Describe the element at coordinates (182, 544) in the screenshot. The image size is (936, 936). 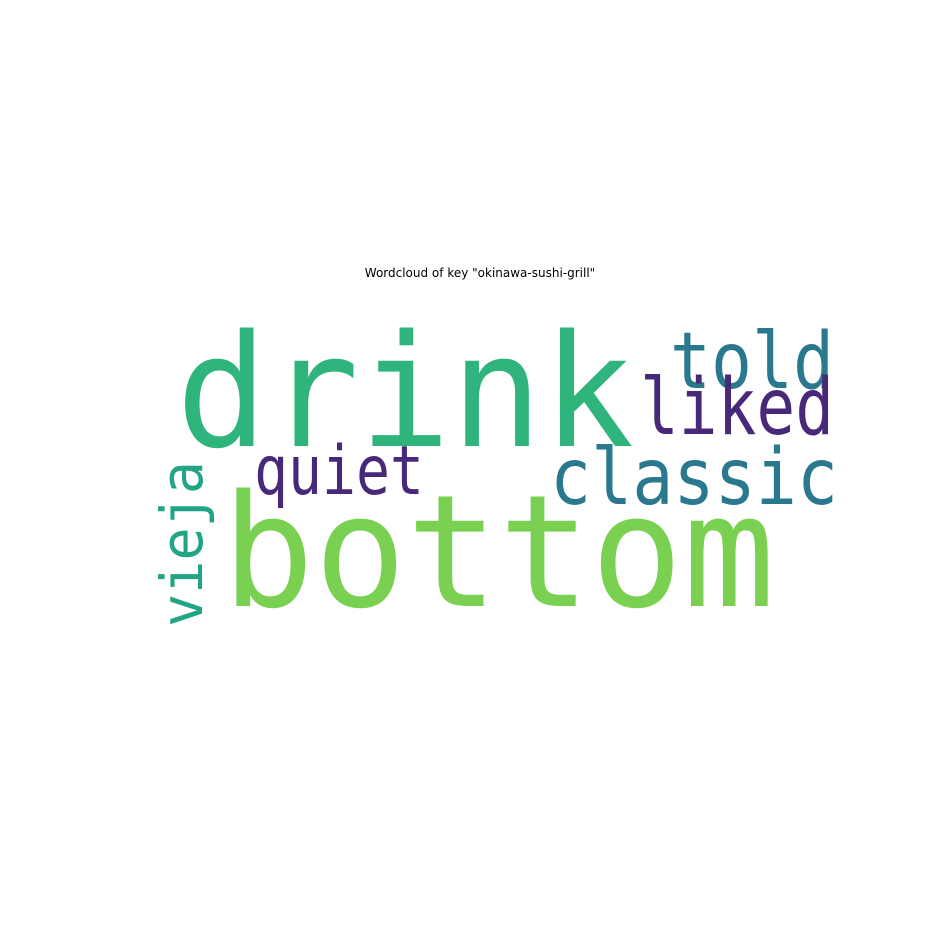
I see `word-vieja: vieja` at that location.